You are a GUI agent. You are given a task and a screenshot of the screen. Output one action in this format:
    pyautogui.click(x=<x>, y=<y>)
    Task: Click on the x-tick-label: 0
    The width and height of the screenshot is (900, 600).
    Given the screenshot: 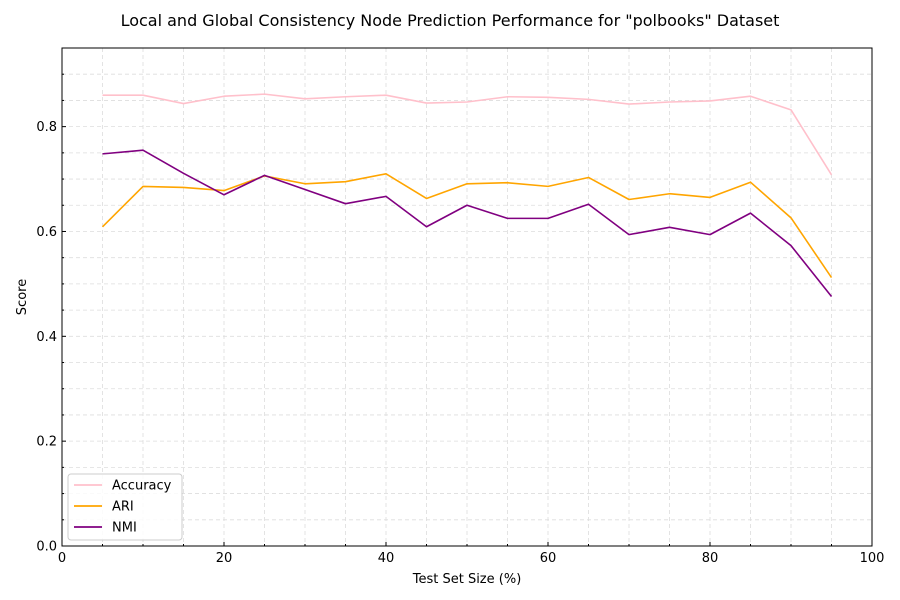 What is the action you would take?
    pyautogui.click(x=62, y=558)
    